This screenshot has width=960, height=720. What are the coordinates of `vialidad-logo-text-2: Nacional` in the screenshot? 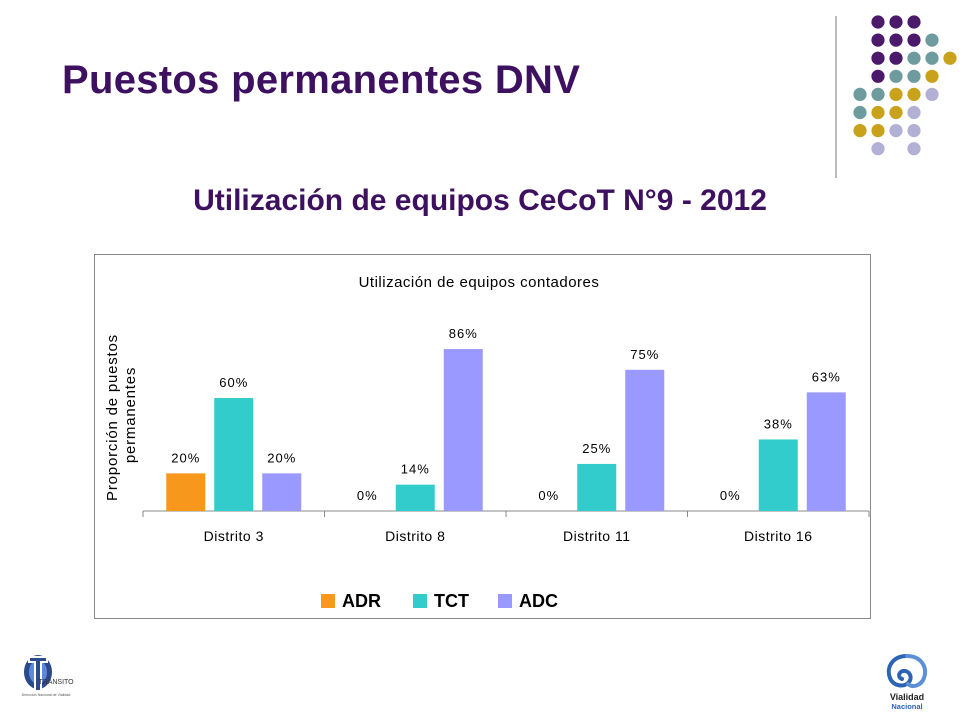 It's located at (906, 706).